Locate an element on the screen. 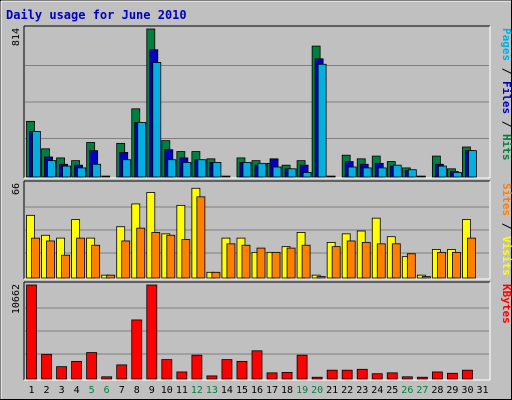  legend: Pages / Files / Hits is located at coordinates (506, 94).